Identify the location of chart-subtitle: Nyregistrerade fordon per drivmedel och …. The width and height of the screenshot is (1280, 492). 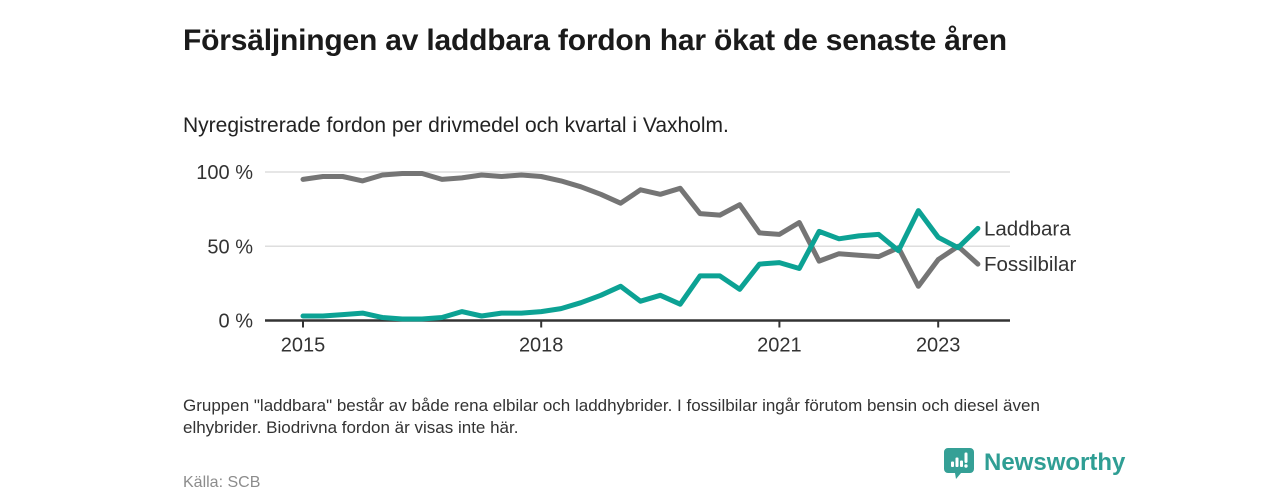
(456, 125).